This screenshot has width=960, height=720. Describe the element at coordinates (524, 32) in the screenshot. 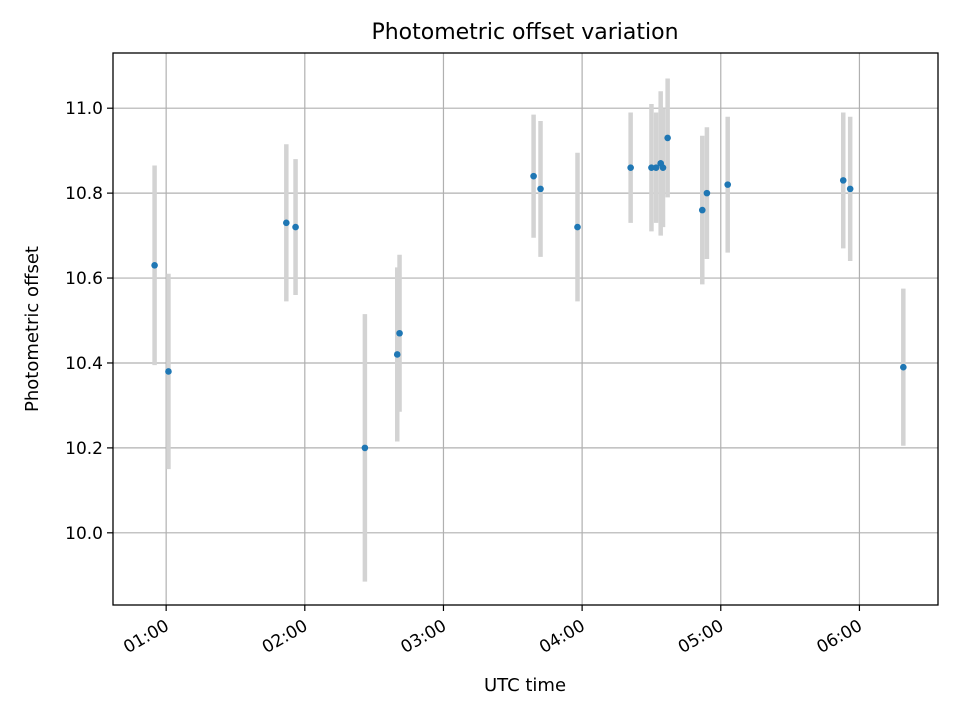

I see `chart-title: Photometric offset variation` at that location.